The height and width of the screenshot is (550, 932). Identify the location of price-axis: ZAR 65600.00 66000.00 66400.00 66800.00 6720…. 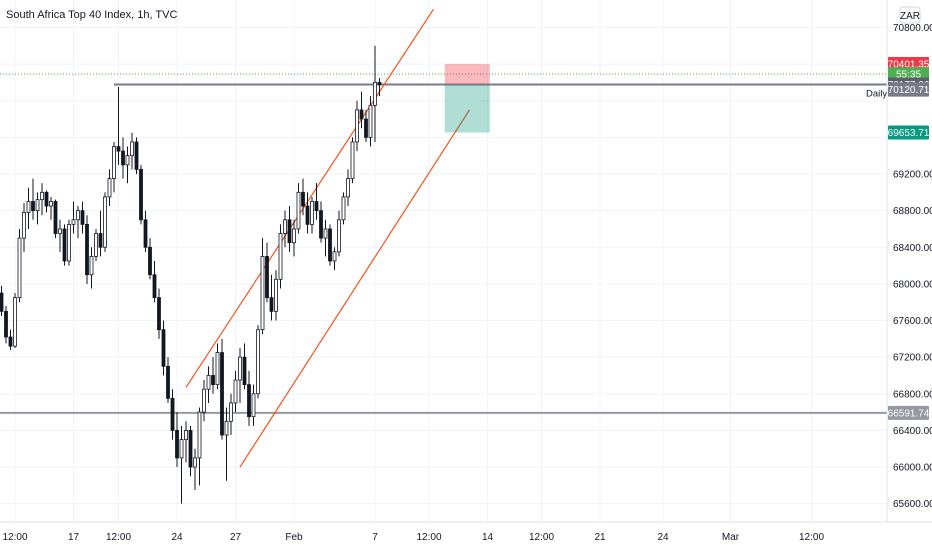
(909, 261).